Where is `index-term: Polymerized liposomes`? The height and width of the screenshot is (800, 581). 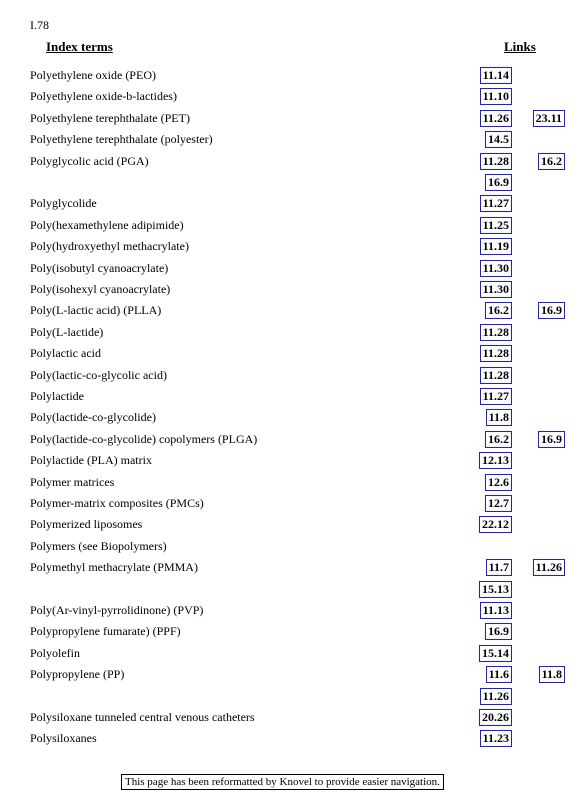 index-term: Polymerized liposomes is located at coordinates (86, 524).